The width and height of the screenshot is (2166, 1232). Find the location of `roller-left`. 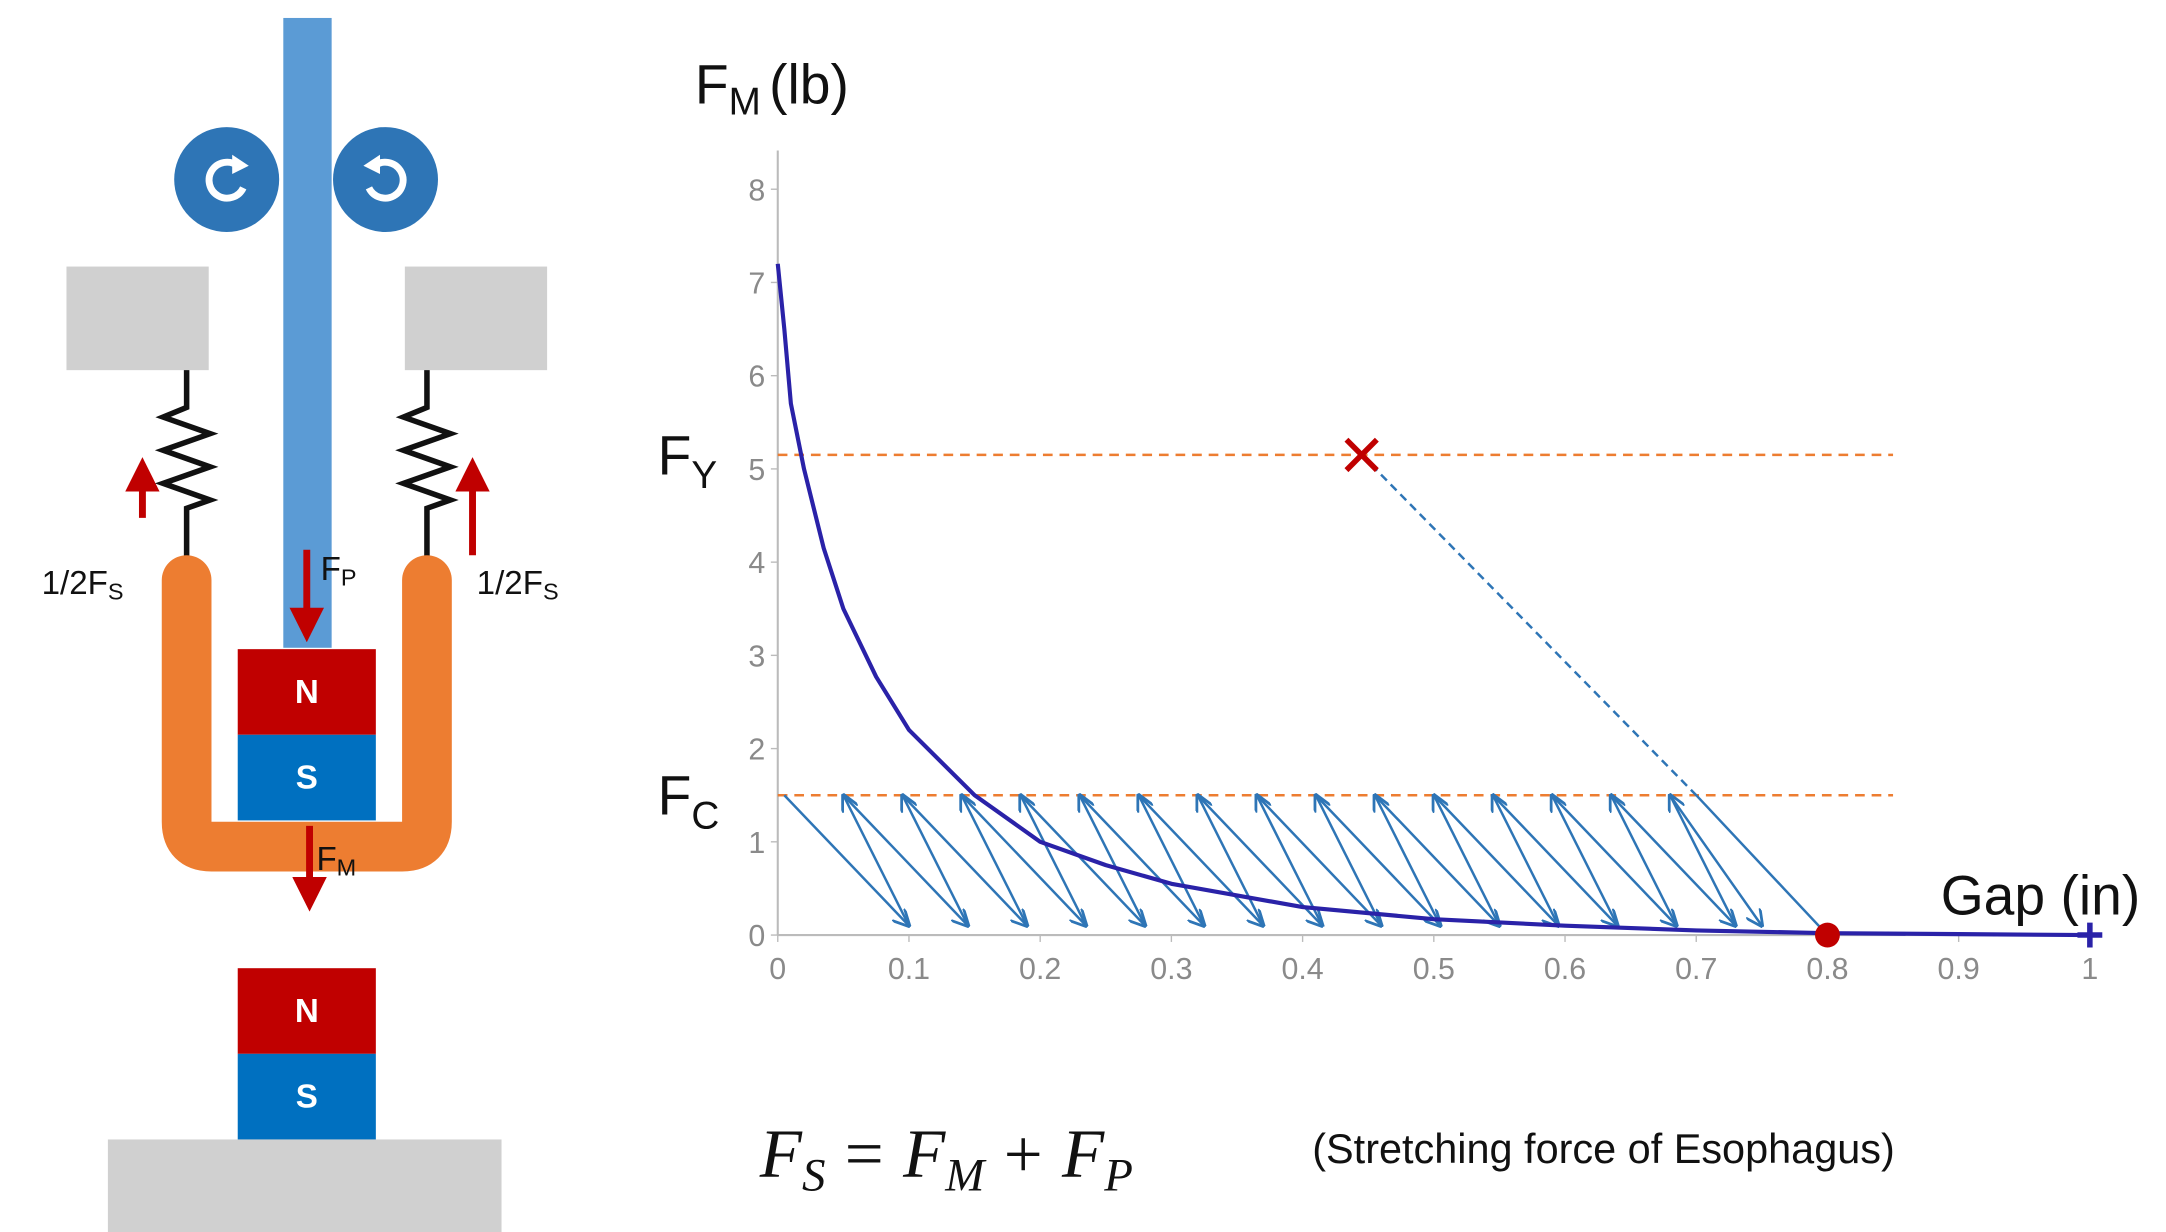

roller-left is located at coordinates (227, 180).